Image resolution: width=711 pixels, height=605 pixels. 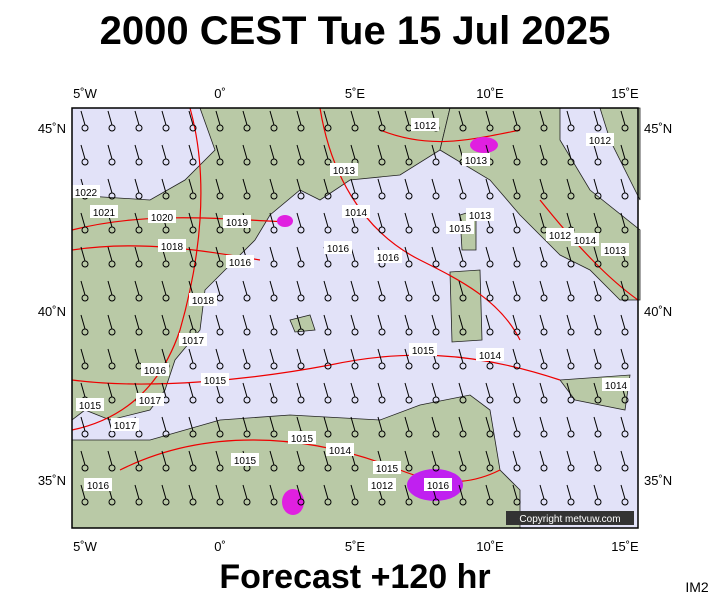 What do you see at coordinates (570, 518) in the screenshot?
I see `copyright-box` at bounding box center [570, 518].